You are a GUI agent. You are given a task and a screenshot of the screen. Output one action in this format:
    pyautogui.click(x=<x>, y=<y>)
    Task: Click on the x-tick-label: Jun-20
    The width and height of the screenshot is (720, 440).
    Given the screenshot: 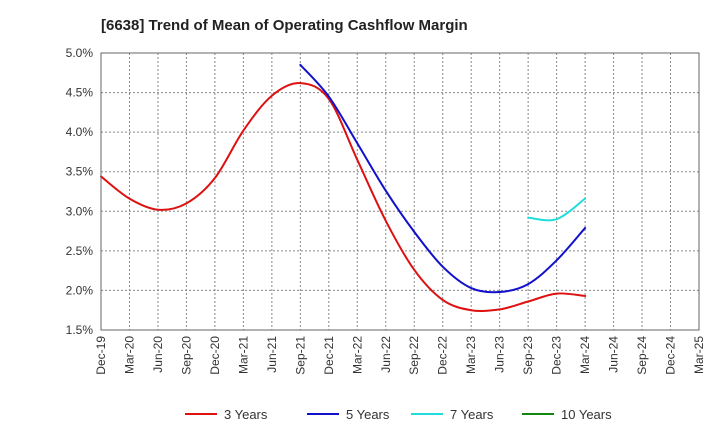 What is the action you would take?
    pyautogui.click(x=158, y=354)
    